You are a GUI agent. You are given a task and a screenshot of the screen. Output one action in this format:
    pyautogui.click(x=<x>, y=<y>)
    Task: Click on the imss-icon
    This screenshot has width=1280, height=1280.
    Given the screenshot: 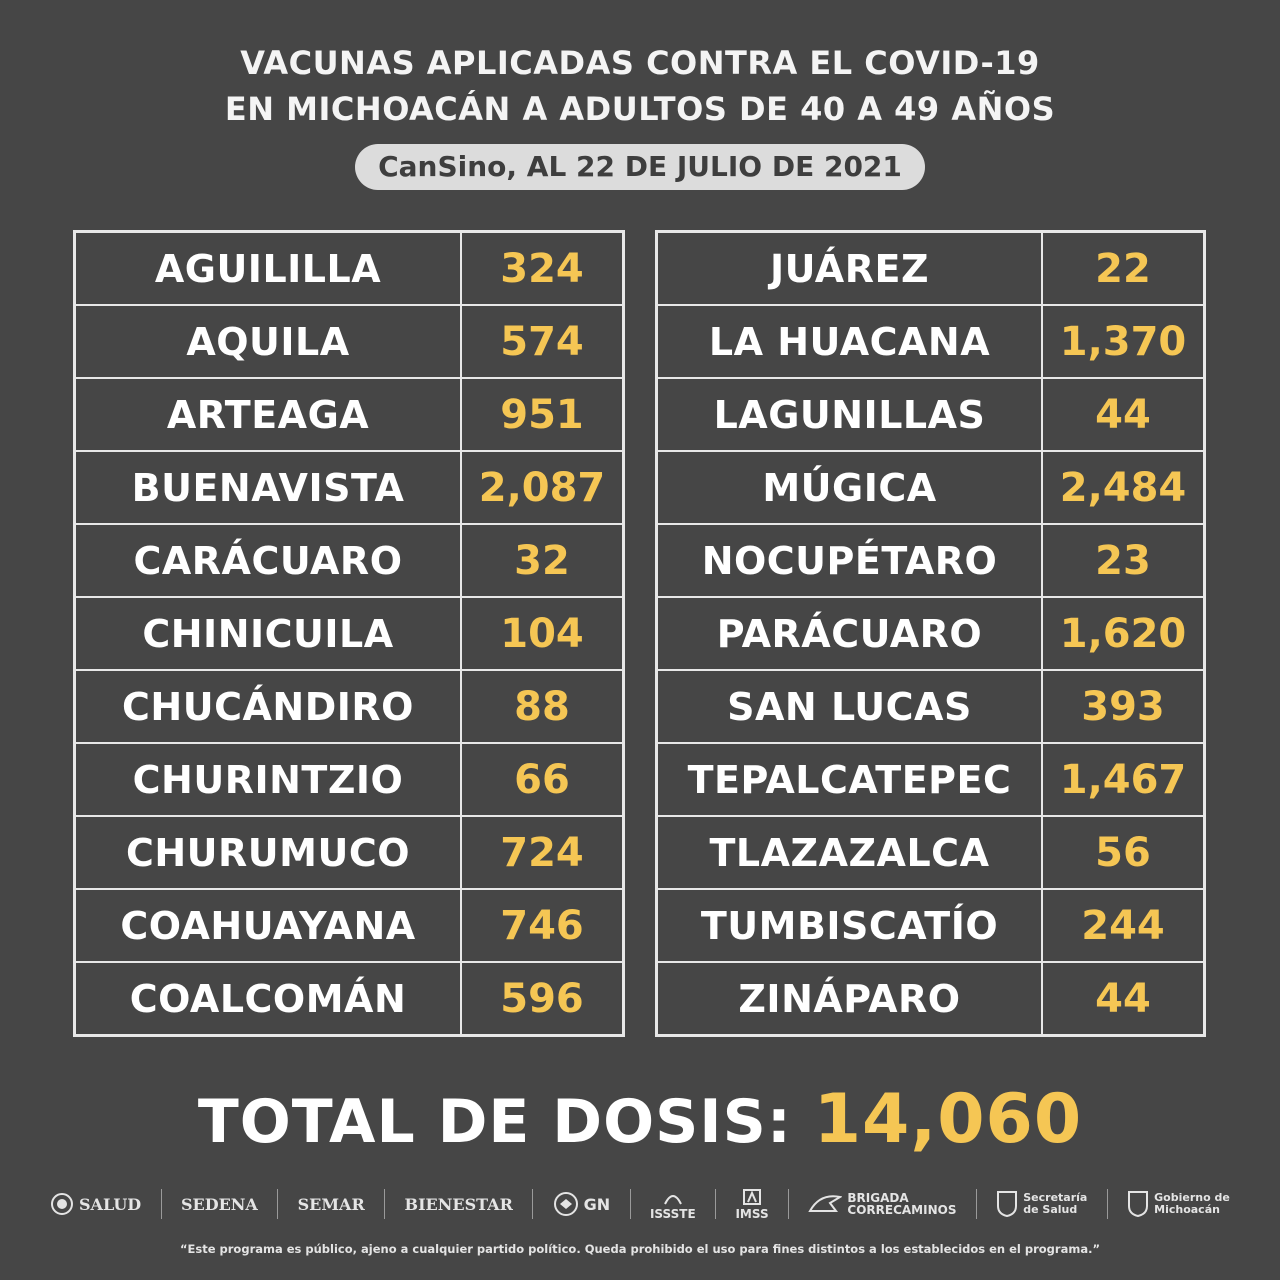 What is the action you would take?
    pyautogui.click(x=752, y=1197)
    